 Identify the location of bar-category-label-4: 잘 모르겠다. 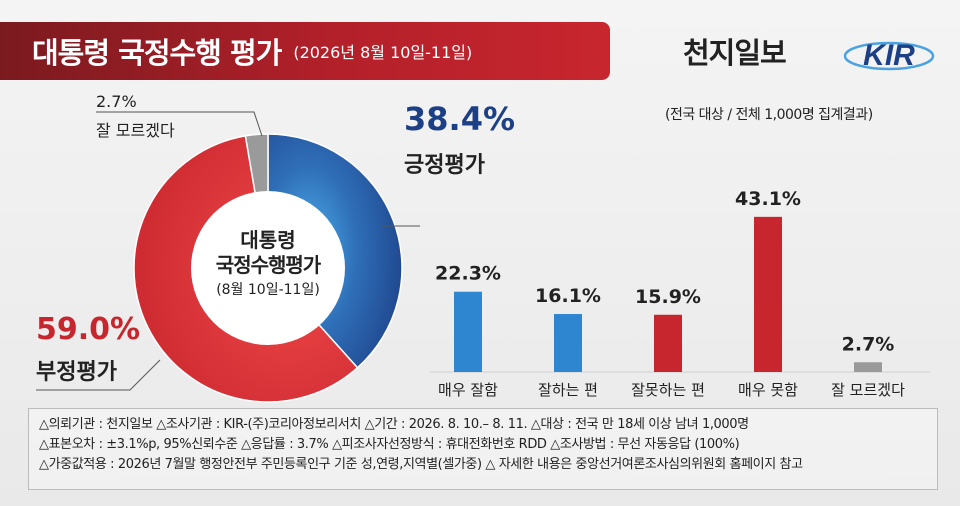
(868, 390).